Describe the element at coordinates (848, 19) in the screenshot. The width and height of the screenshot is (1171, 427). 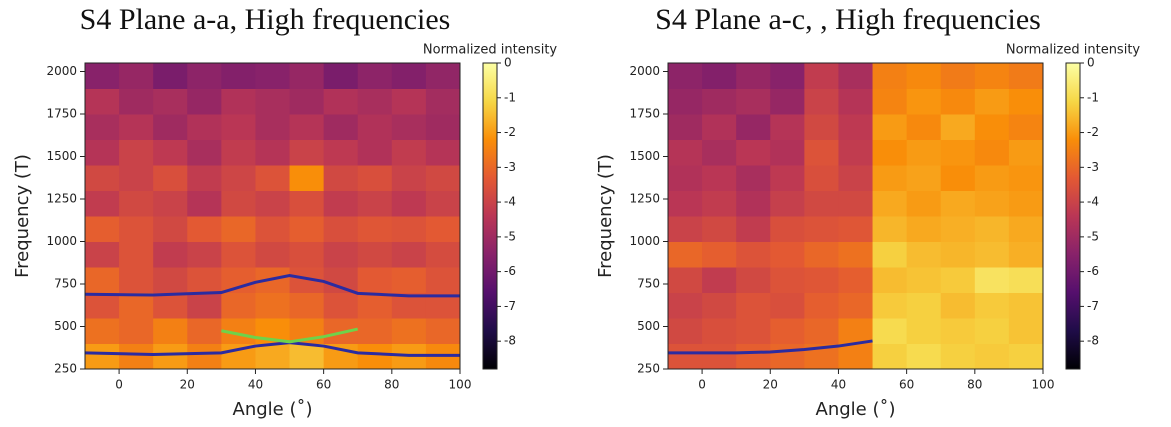
I see `chart-title: S4 Plane a-c, , High frequencies` at that location.